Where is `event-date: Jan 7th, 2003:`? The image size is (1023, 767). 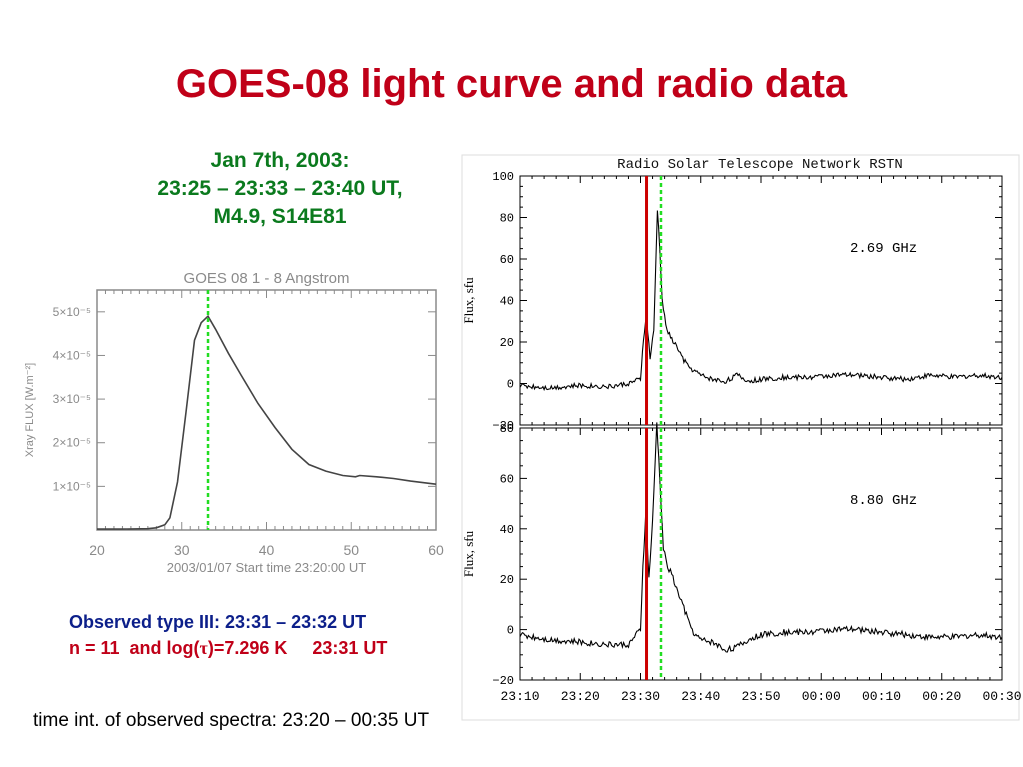 event-date: Jan 7th, 2003: is located at coordinates (280, 160).